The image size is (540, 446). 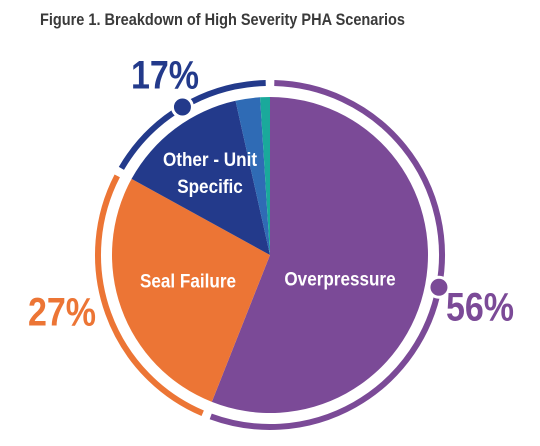 I want to click on slice-label: Seal Failure, so click(x=187, y=282).